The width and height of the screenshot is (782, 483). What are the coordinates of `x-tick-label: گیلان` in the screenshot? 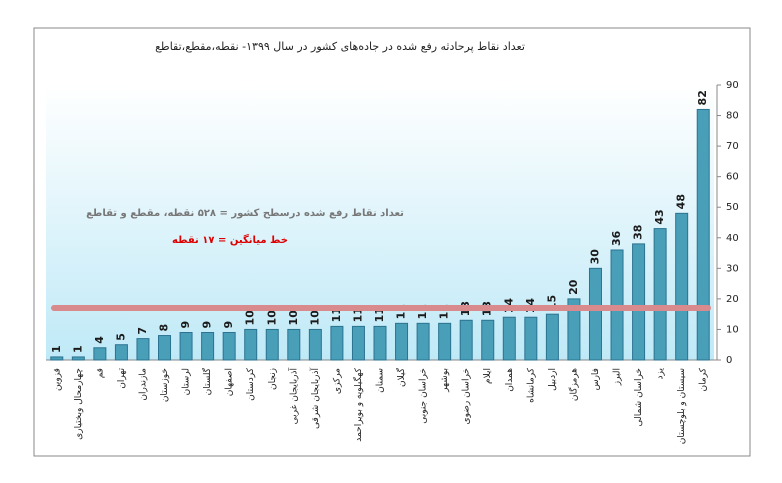 It's located at (401, 377).